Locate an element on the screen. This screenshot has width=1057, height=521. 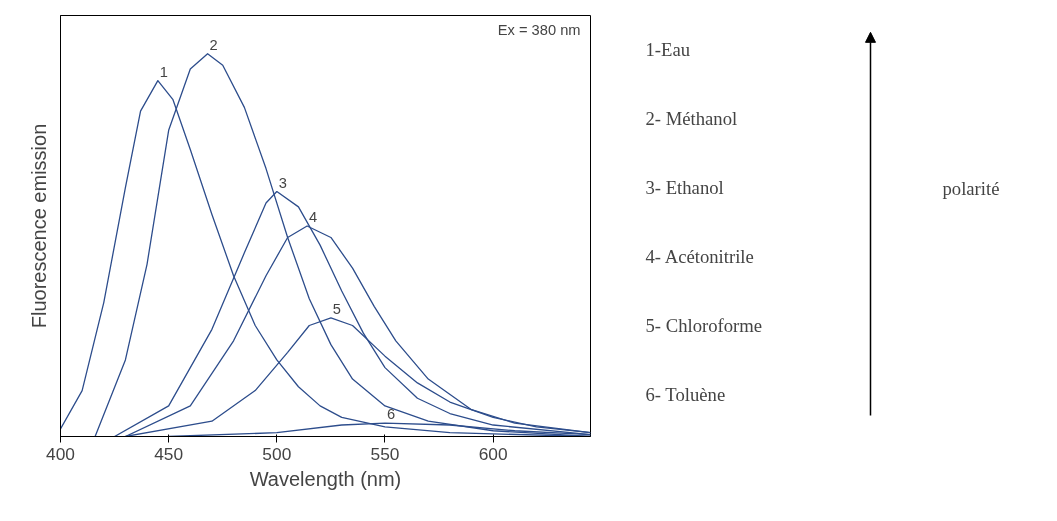
text: 1-Eau is located at coordinates (668, 49).